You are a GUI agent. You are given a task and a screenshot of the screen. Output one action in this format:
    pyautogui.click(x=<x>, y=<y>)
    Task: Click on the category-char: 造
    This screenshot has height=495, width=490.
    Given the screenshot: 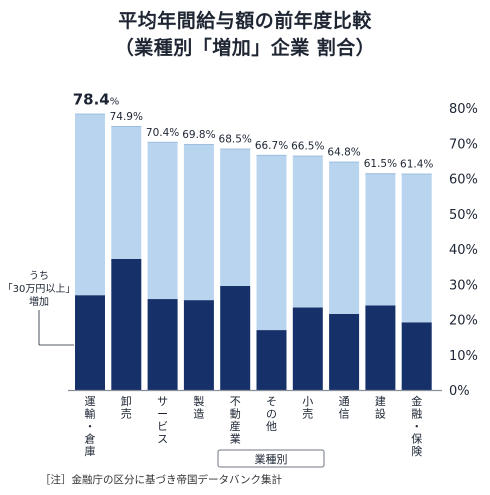 What is the action you would take?
    pyautogui.click(x=198, y=414)
    